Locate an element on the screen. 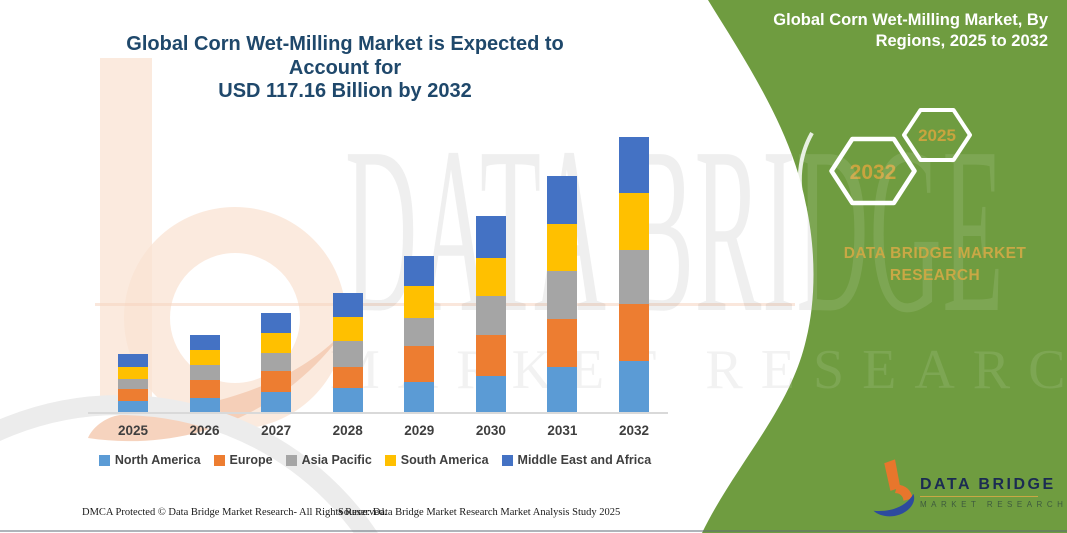  stacked-bar-2031 is located at coordinates (562, 294).